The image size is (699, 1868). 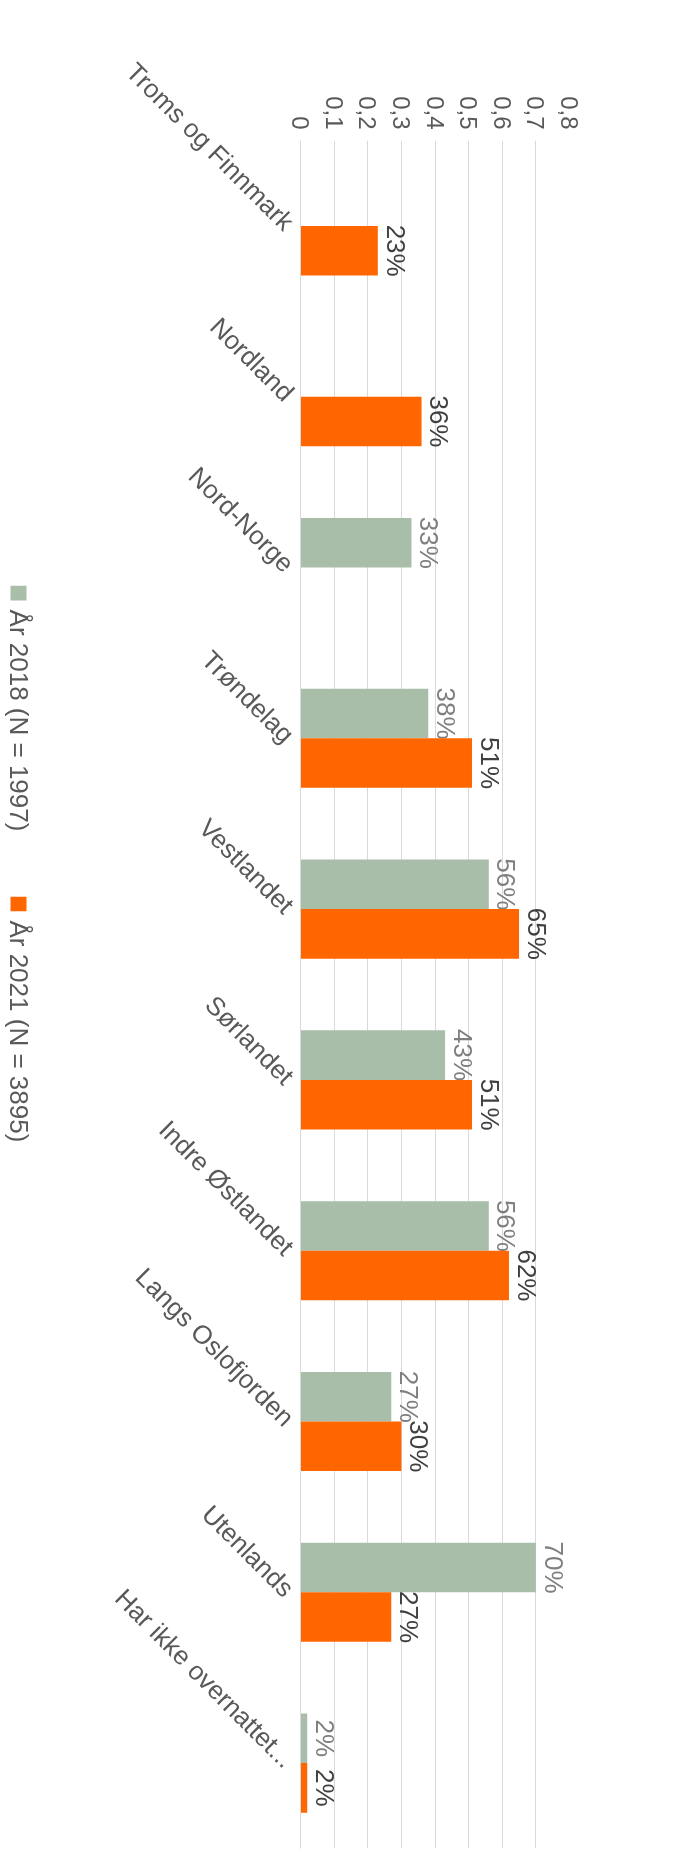 What do you see at coordinates (553, 1567) in the screenshot?
I see `data-label: 70%` at bounding box center [553, 1567].